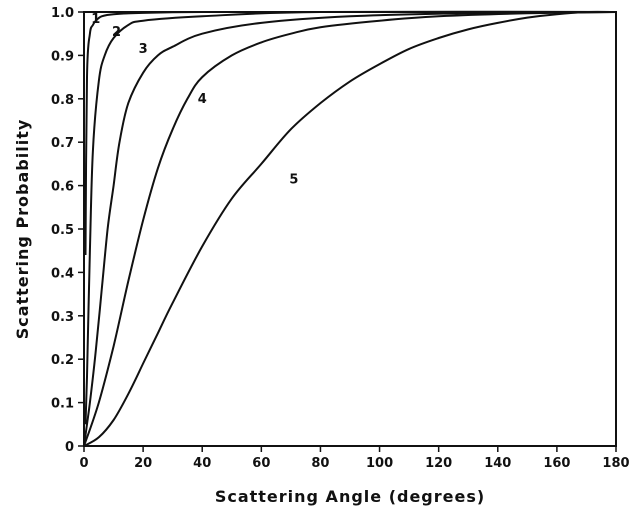  Describe the element at coordinates (62, 143) in the screenshot. I see `y-tick-label: 0.7` at that location.